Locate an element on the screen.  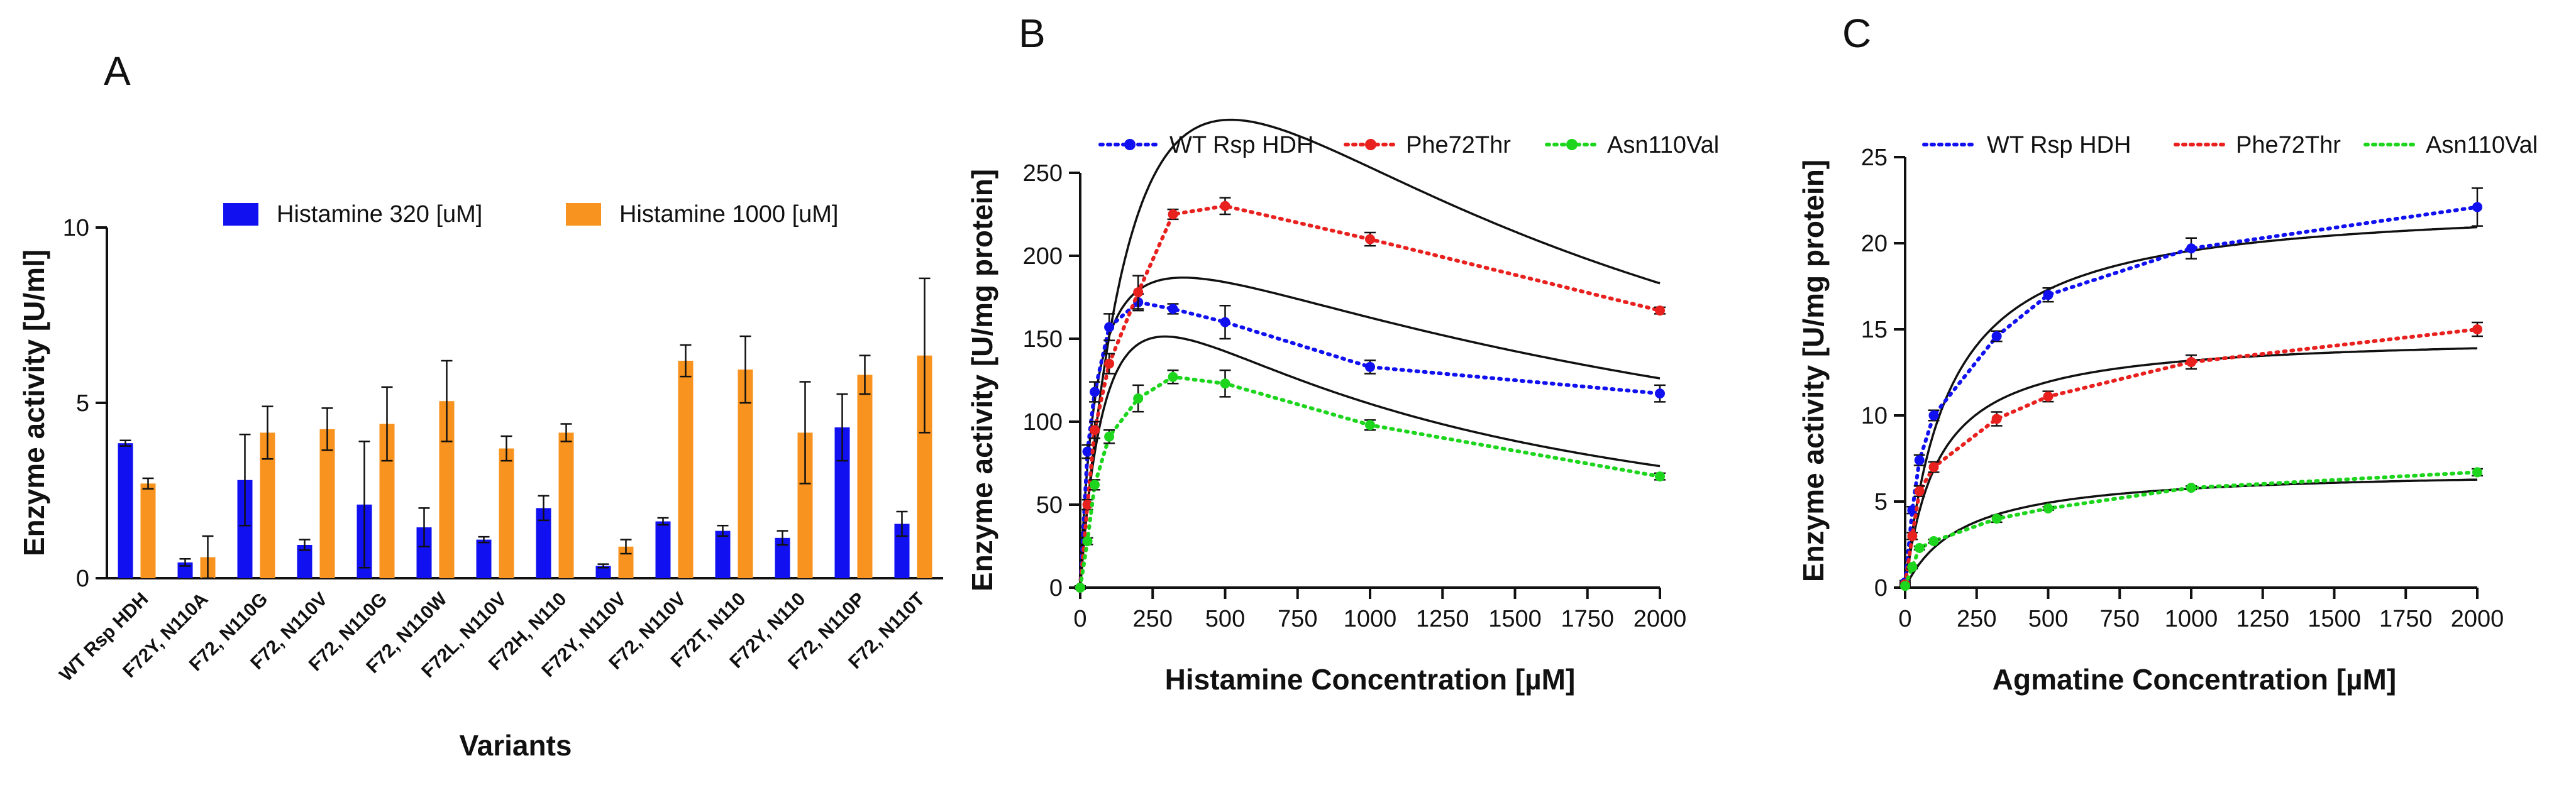
y-tick-label: 25 is located at coordinates (1874, 158).